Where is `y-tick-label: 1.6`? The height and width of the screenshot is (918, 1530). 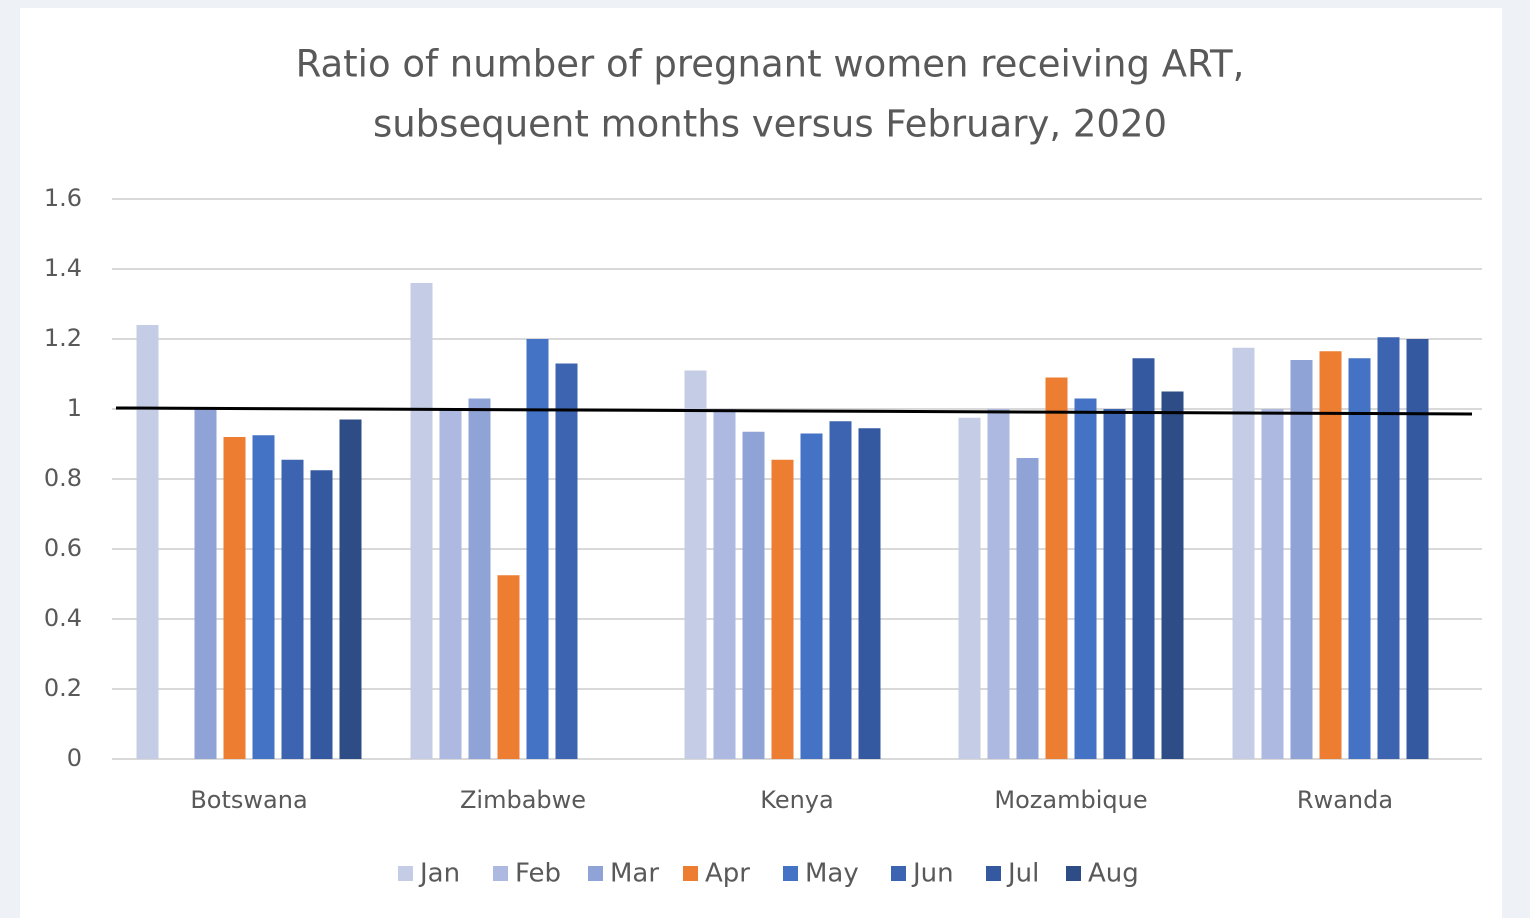 y-tick-label: 1.6 is located at coordinates (63, 198).